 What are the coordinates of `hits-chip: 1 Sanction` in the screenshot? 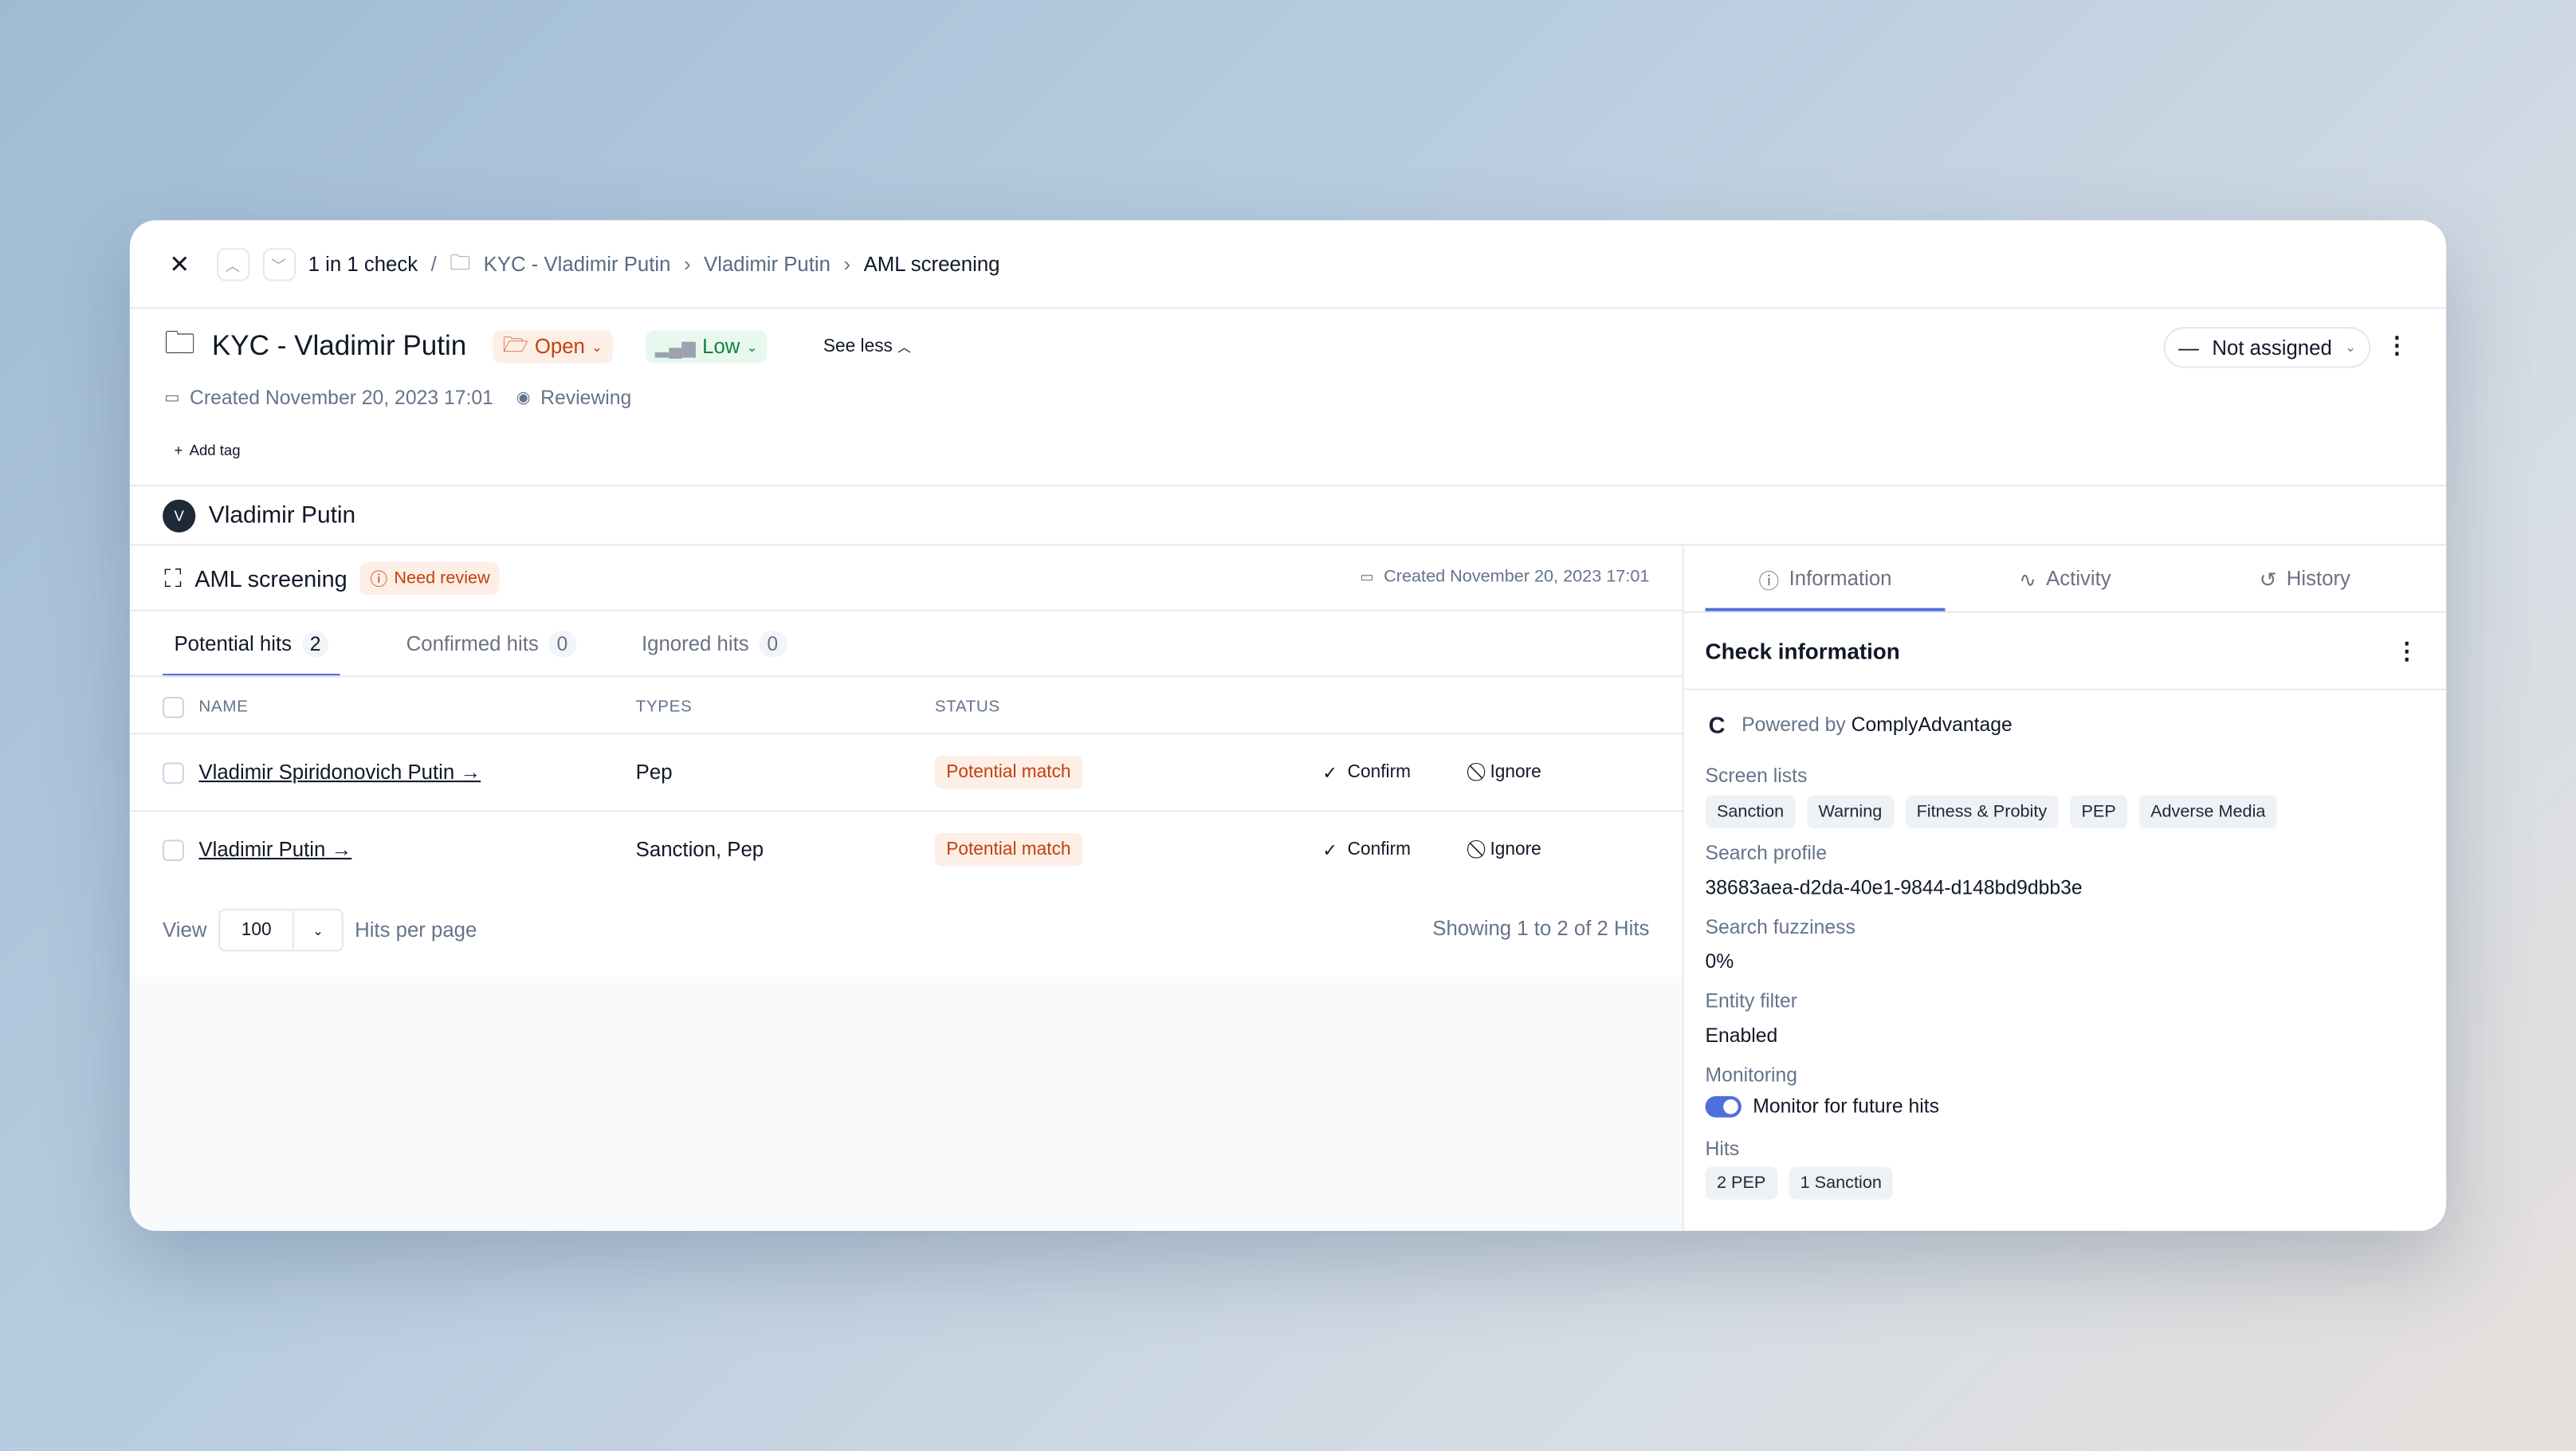 It's located at (1841, 1183).